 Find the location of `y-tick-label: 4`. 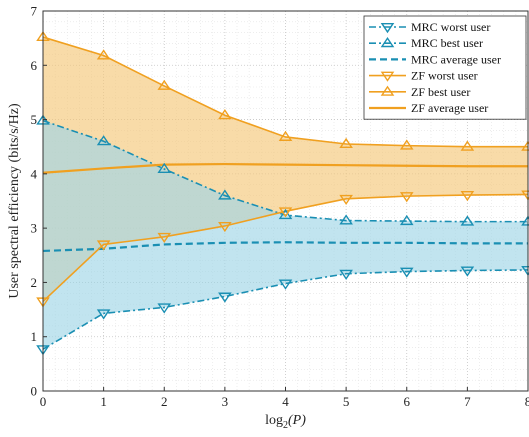

y-tick-label: 4 is located at coordinates (34, 173).